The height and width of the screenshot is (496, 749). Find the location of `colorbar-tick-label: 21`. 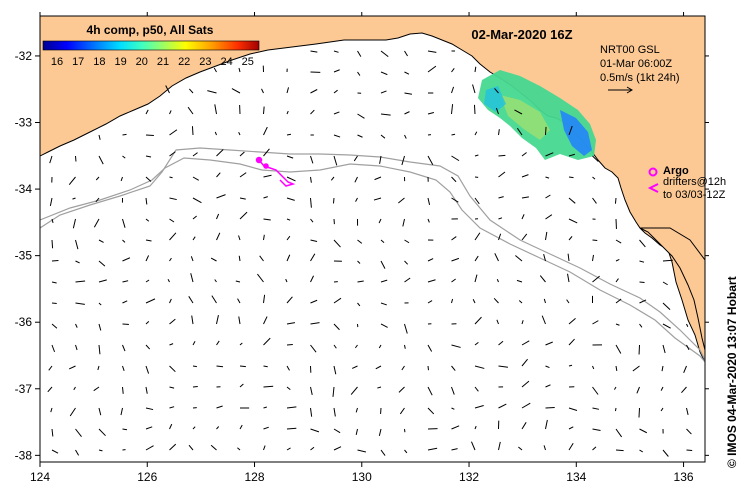

colorbar-tick-label: 21 is located at coordinates (163, 62).